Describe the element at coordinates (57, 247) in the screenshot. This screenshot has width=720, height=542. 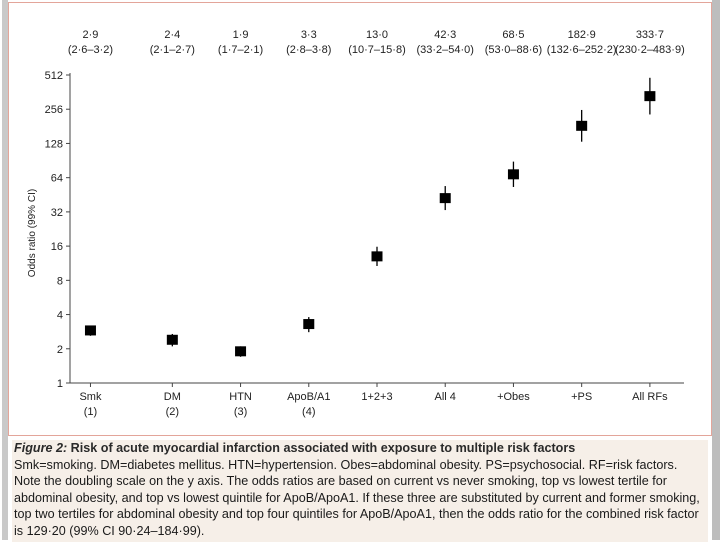
I see `y-tick-label: 16` at that location.